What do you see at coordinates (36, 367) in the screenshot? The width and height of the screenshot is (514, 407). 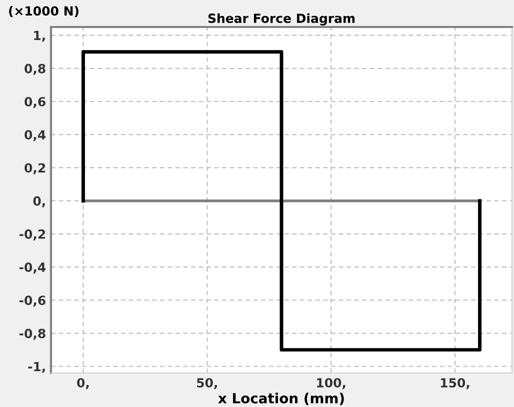 I see `y-tick-label: -1,` at bounding box center [36, 367].